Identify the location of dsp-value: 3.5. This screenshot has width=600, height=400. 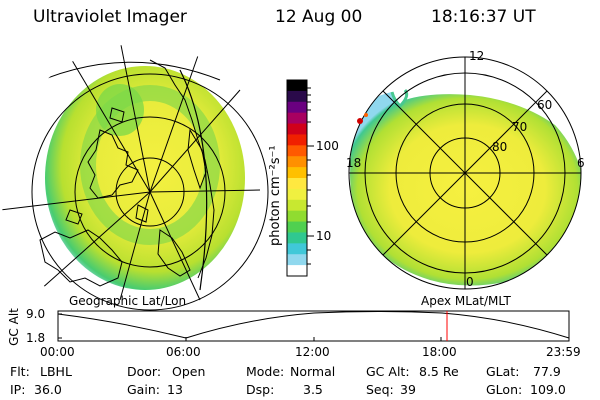
(313, 389).